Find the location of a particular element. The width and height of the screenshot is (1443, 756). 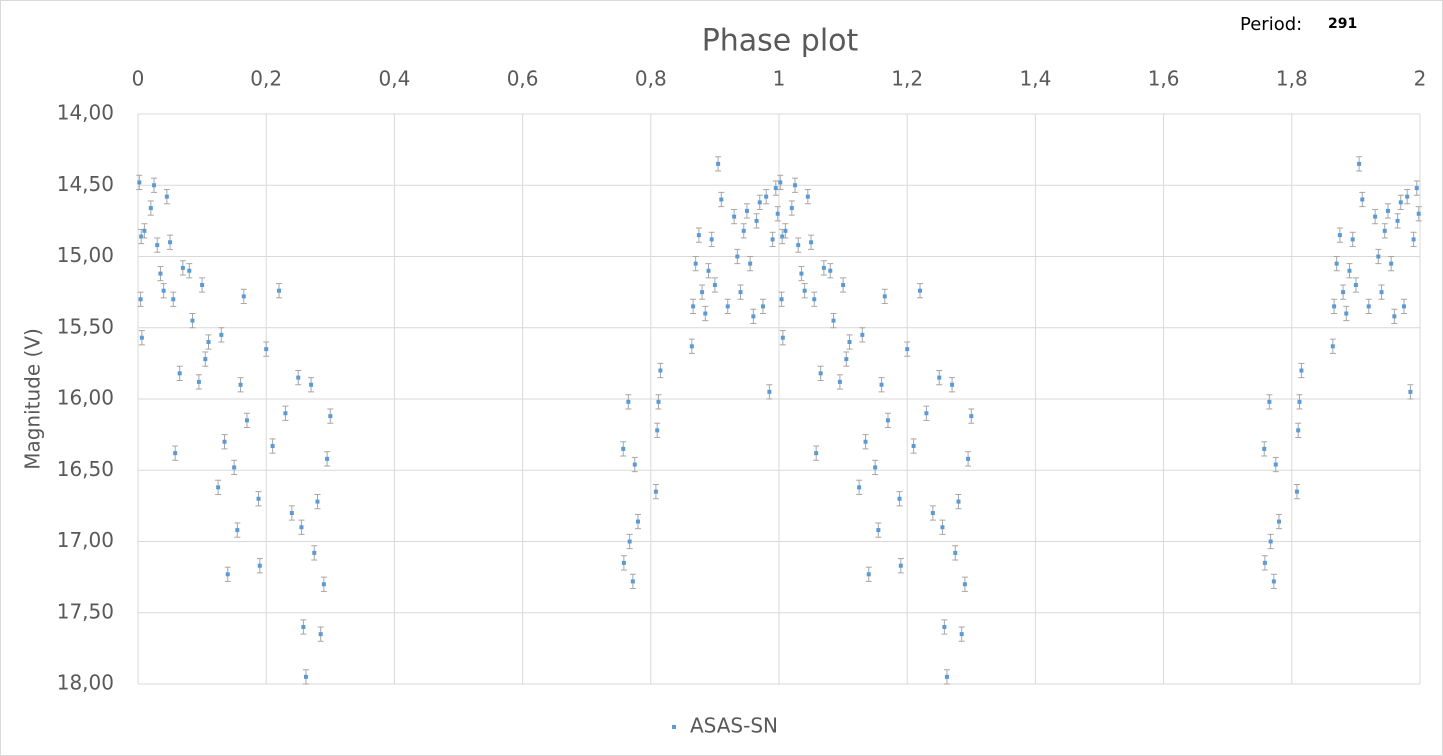

y-tick-label: 16,00 is located at coordinates (85, 398).